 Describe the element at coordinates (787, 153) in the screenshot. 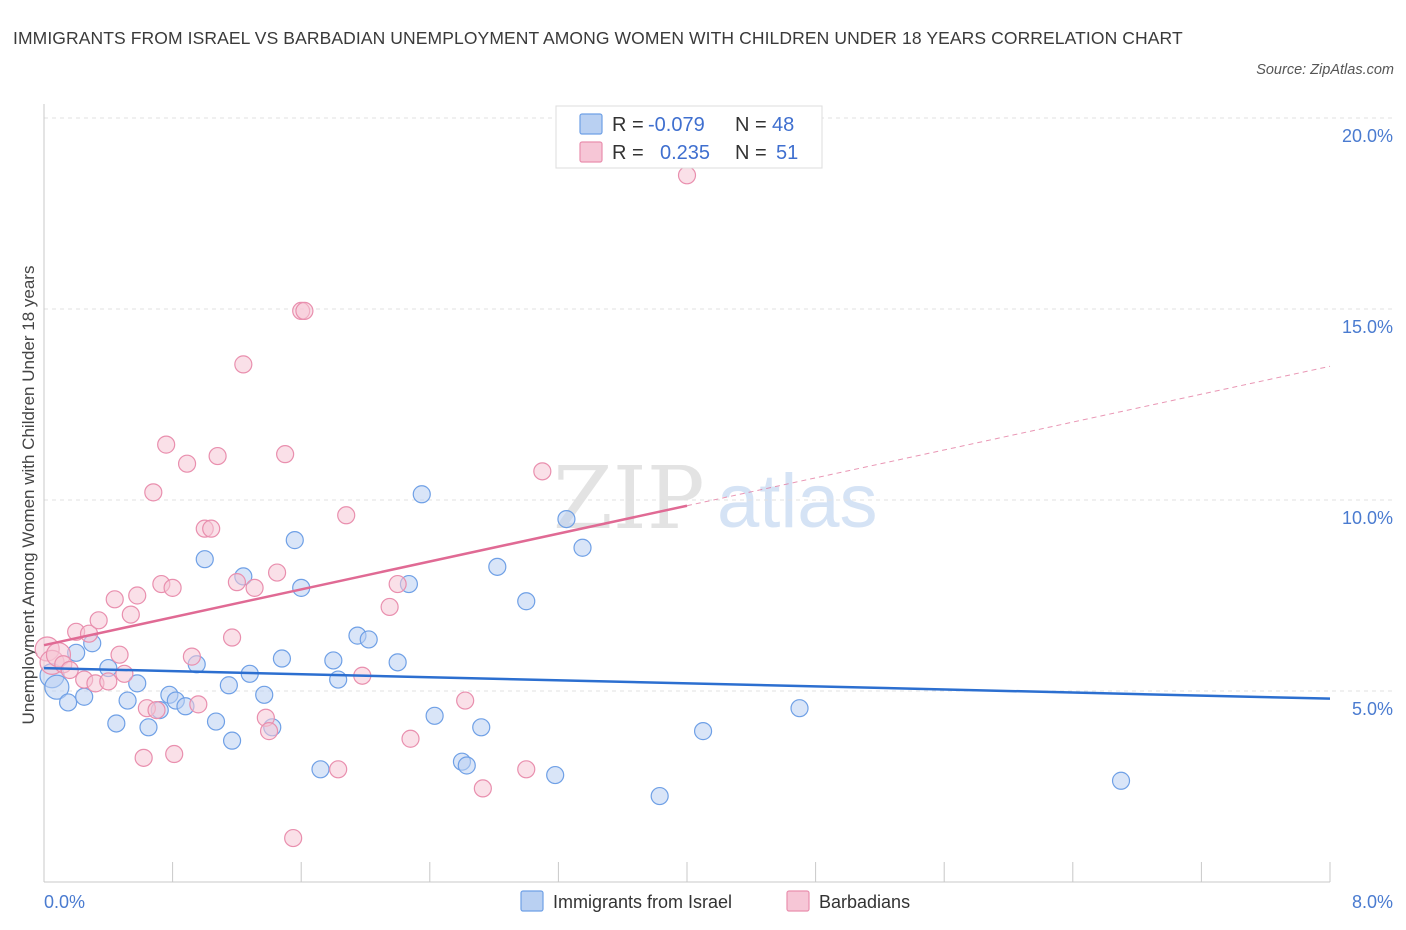

I see `legend-n-value-barbadians: 51` at that location.